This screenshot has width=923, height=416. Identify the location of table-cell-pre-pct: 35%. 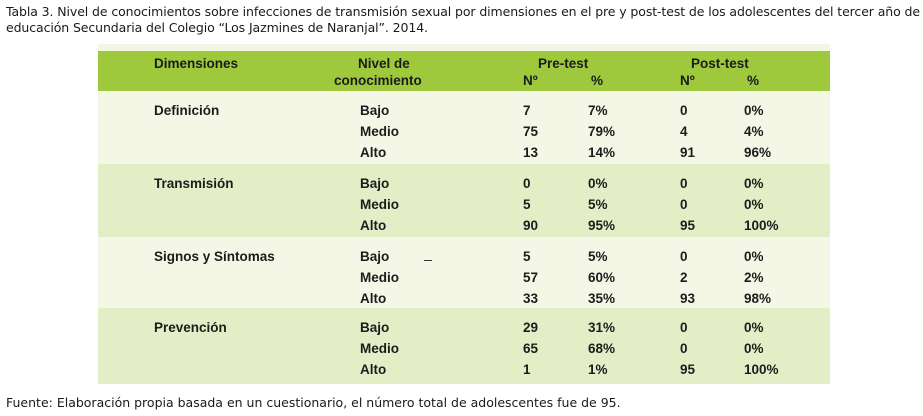
(602, 298).